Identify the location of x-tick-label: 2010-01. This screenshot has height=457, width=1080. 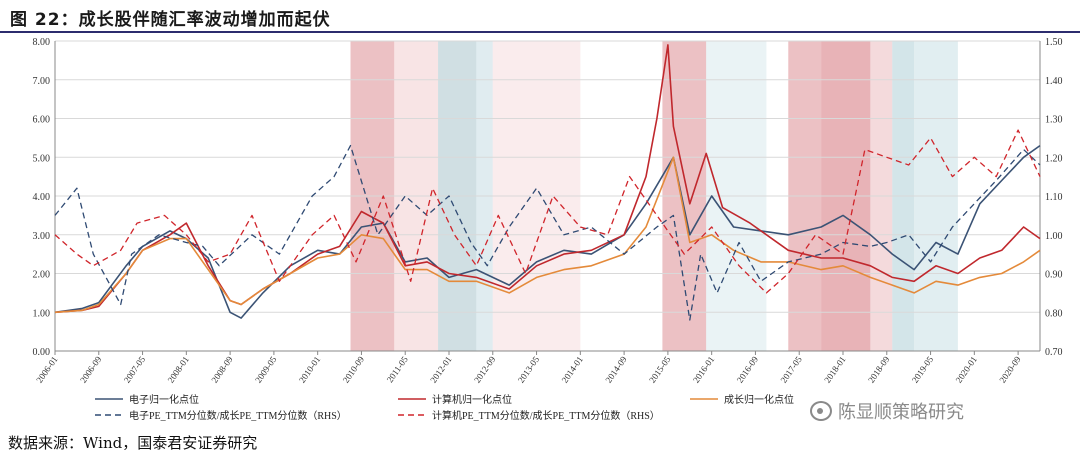
(309, 369).